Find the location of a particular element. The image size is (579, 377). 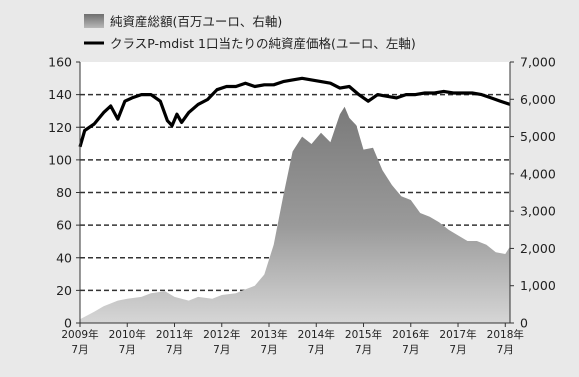

x-tick-label-year: 2013年 is located at coordinates (268, 334).